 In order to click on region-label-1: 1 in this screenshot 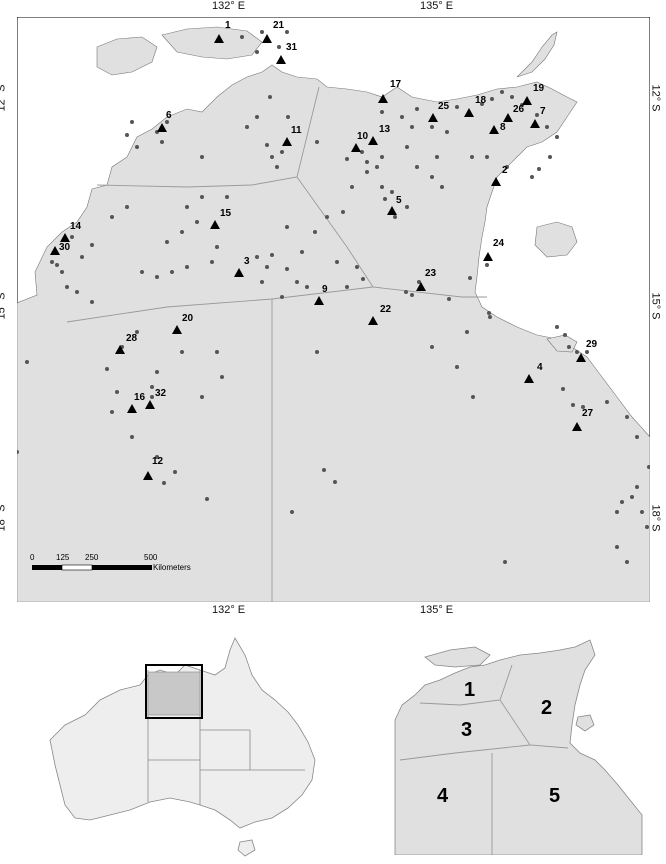, I will do `click(470, 690)`.